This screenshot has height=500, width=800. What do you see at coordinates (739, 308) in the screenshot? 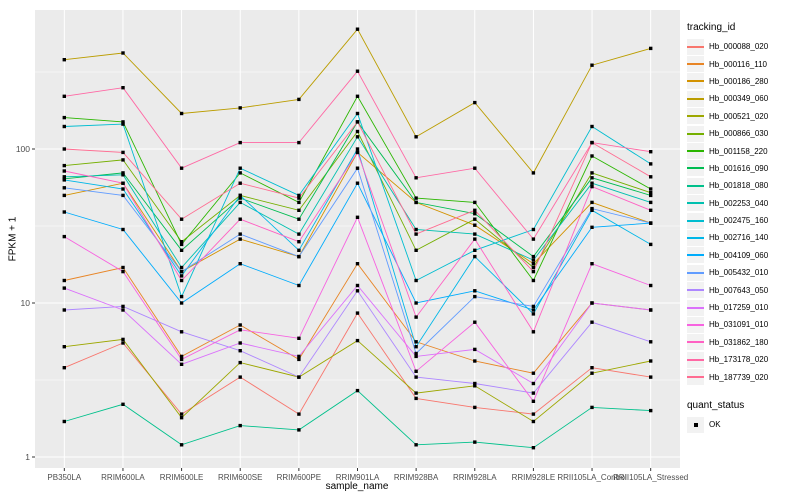
I see `legend-item-label: Hb_017259_010` at bounding box center [739, 308].